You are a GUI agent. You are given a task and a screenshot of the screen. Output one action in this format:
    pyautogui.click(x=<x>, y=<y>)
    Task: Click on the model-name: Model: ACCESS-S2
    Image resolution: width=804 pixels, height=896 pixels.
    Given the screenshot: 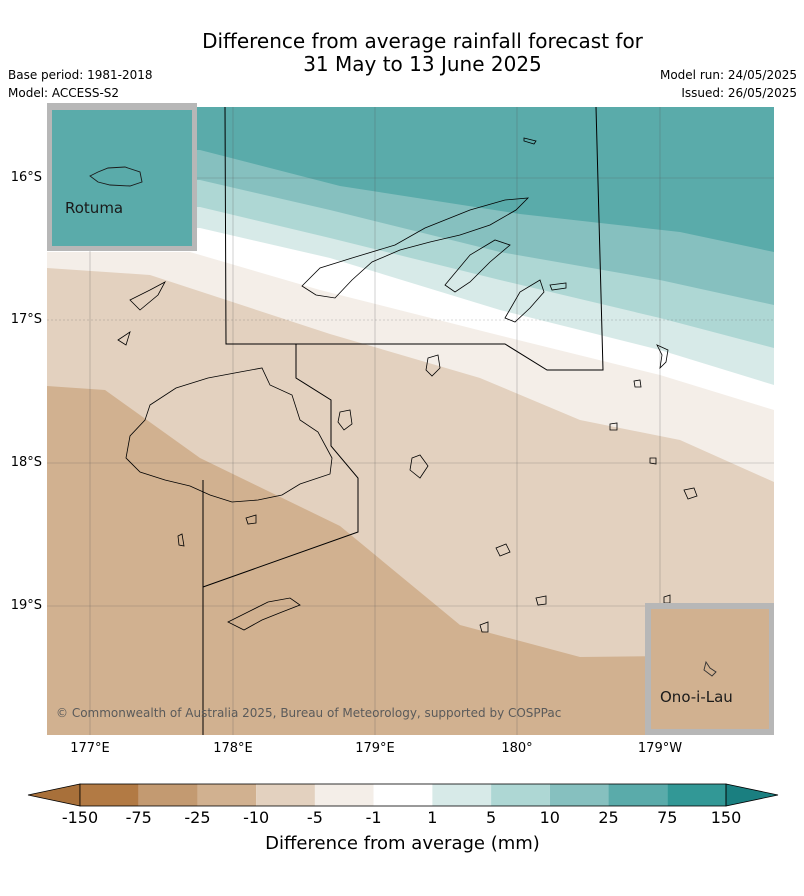 What is the action you would take?
    pyautogui.click(x=64, y=93)
    